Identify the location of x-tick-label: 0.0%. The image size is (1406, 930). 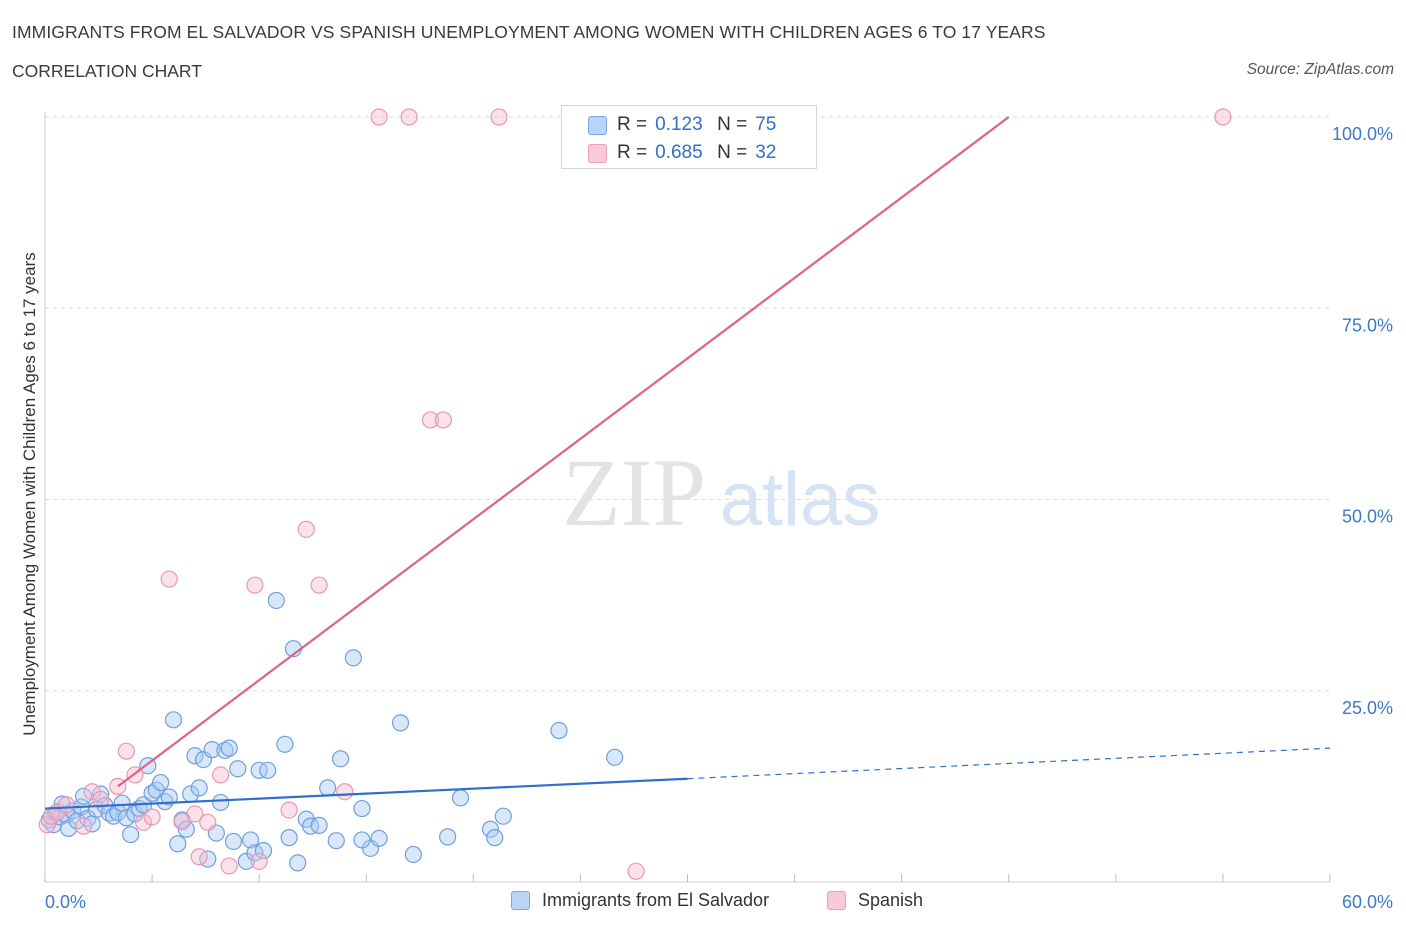
(65, 902).